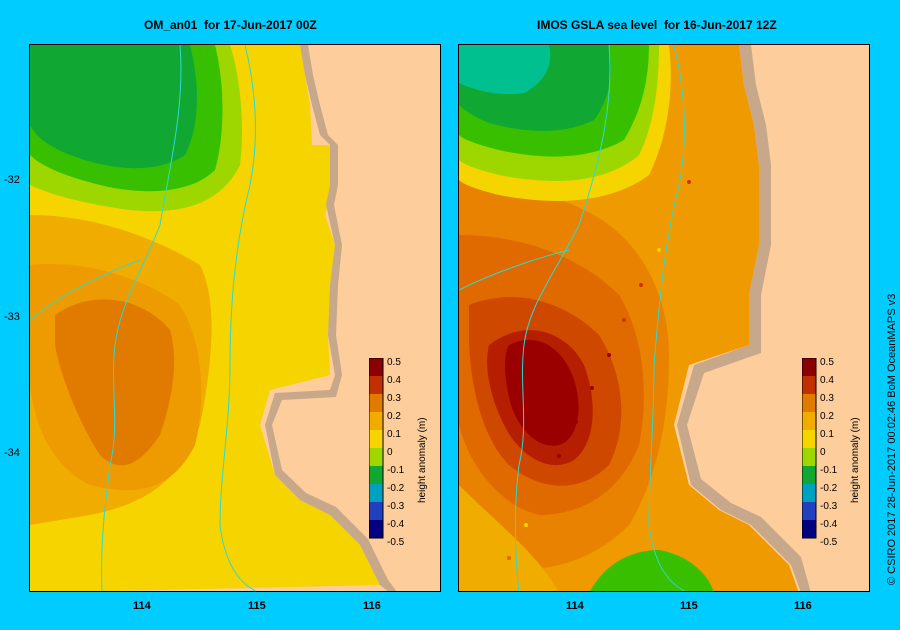 The height and width of the screenshot is (630, 900). What do you see at coordinates (657, 25) in the screenshot?
I see `right-panel-title: IMOS GSLA sea level for 16-Jun-2017 12Z` at bounding box center [657, 25].